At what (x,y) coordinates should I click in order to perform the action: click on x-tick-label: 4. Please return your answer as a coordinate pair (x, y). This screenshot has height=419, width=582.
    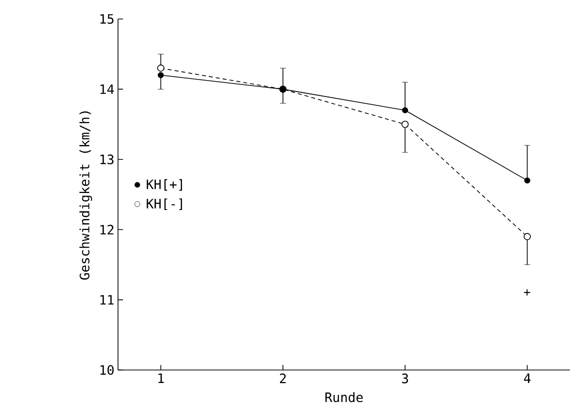
    Looking at the image, I should click on (527, 378).